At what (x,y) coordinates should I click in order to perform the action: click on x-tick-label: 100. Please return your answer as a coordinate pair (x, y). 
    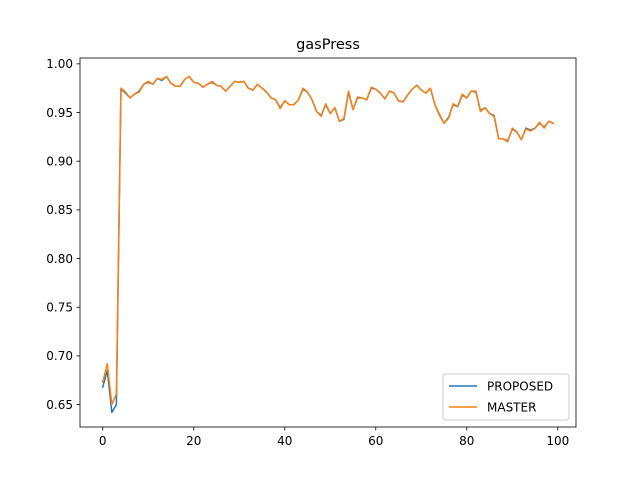
    Looking at the image, I should click on (557, 441).